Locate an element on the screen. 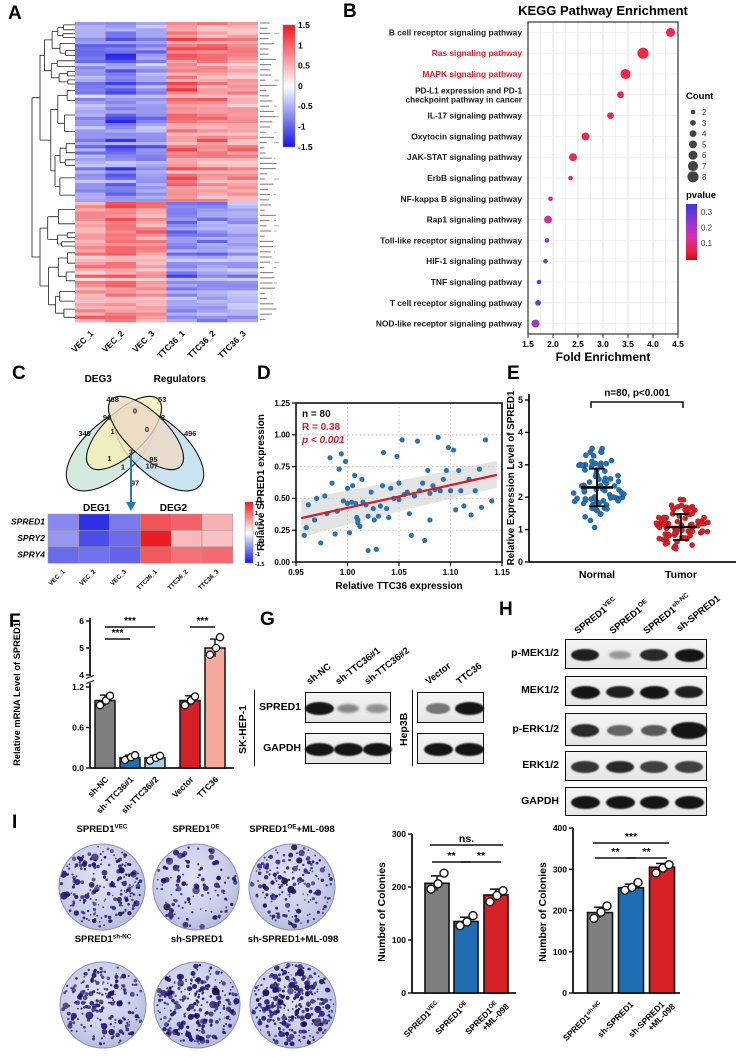  svg-text: VEC_3 is located at coordinates (118, 577).